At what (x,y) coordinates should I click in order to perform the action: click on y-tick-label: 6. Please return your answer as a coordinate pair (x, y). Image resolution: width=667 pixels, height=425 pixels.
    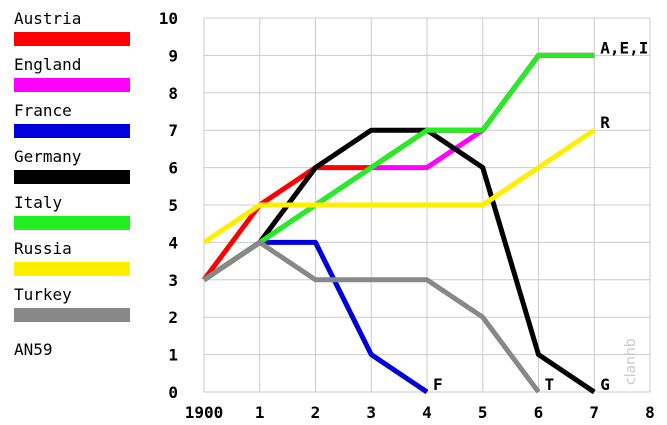
    Looking at the image, I should click on (173, 168).